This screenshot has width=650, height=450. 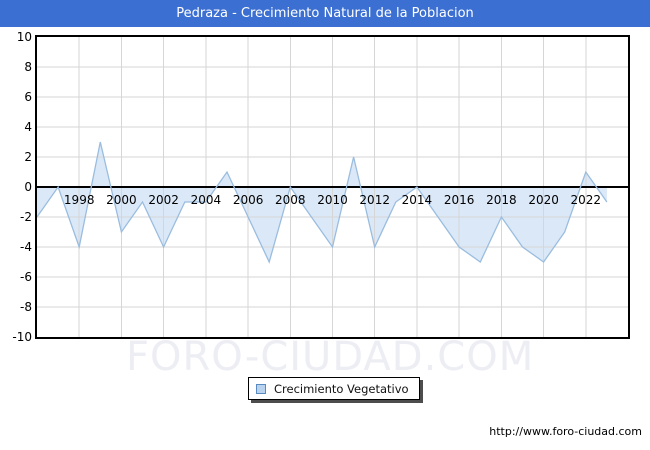 What do you see at coordinates (501, 200) in the screenshot?
I see `x-tick-label: 2018` at bounding box center [501, 200].